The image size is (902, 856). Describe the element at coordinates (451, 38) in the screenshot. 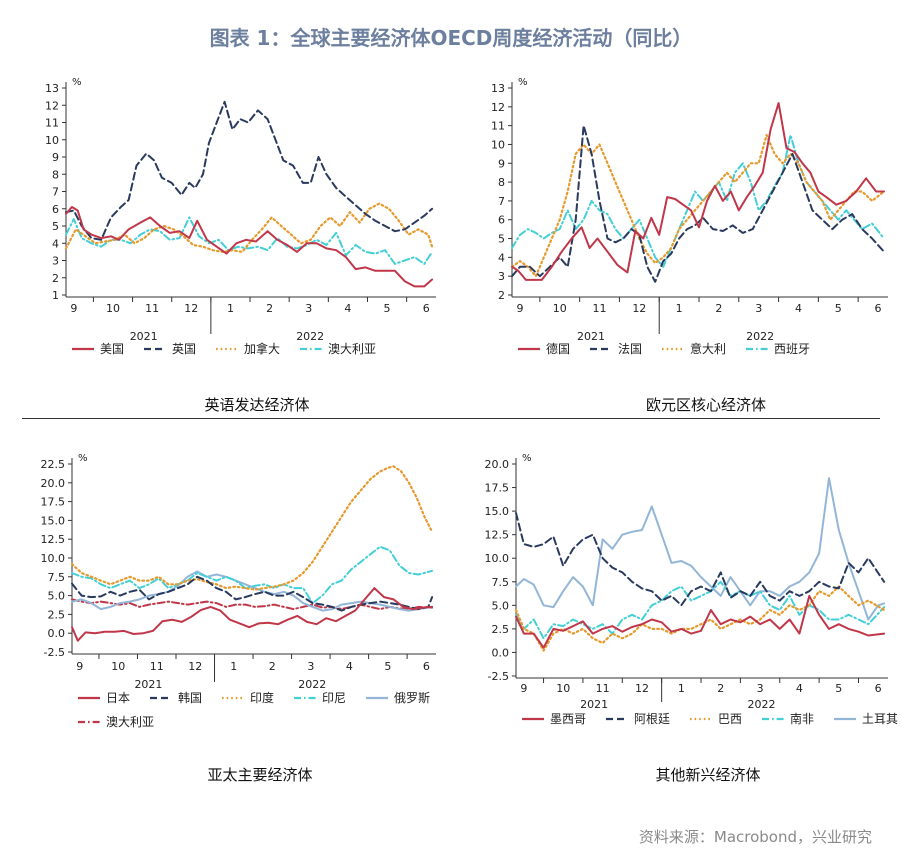

I see `figure-title: 图表 1：全球主要经济体OECD周度经济活动（同比）` at that location.